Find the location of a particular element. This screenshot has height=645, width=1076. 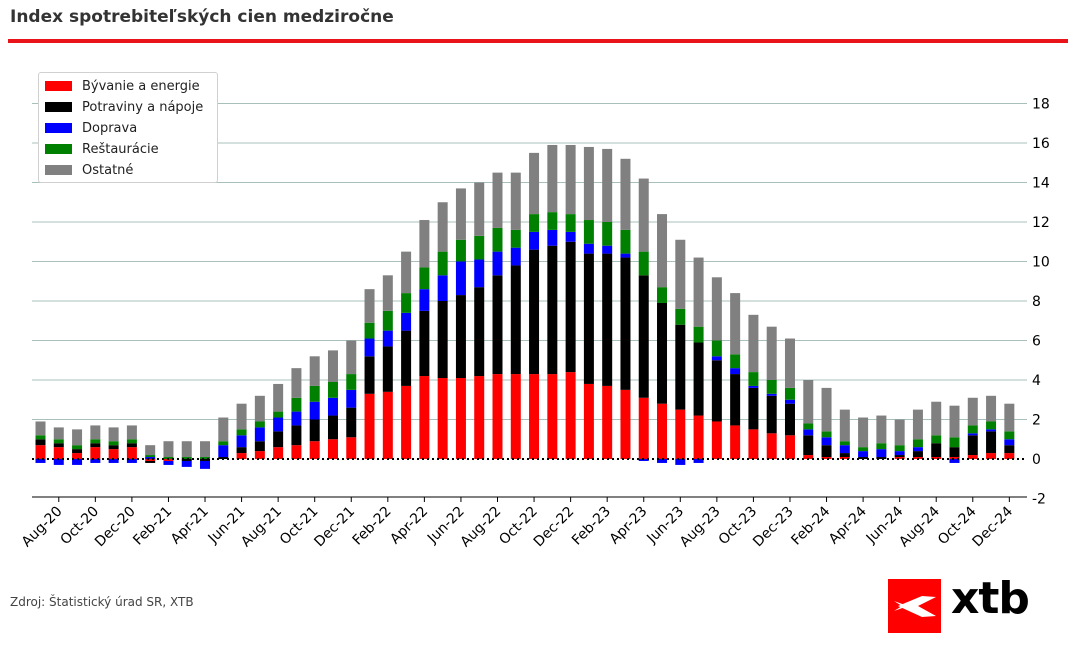

x-tick-label: Feb-24 is located at coordinates (810, 525).